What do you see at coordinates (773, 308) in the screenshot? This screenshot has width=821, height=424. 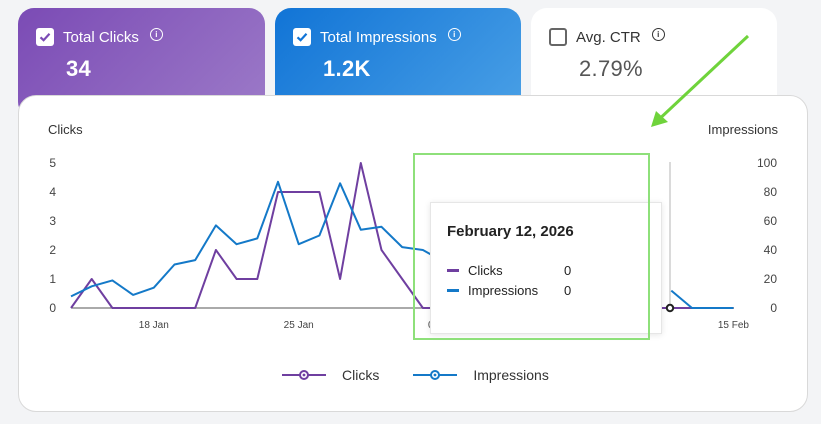 I see `y-right-tick-label: 0` at bounding box center [773, 308].